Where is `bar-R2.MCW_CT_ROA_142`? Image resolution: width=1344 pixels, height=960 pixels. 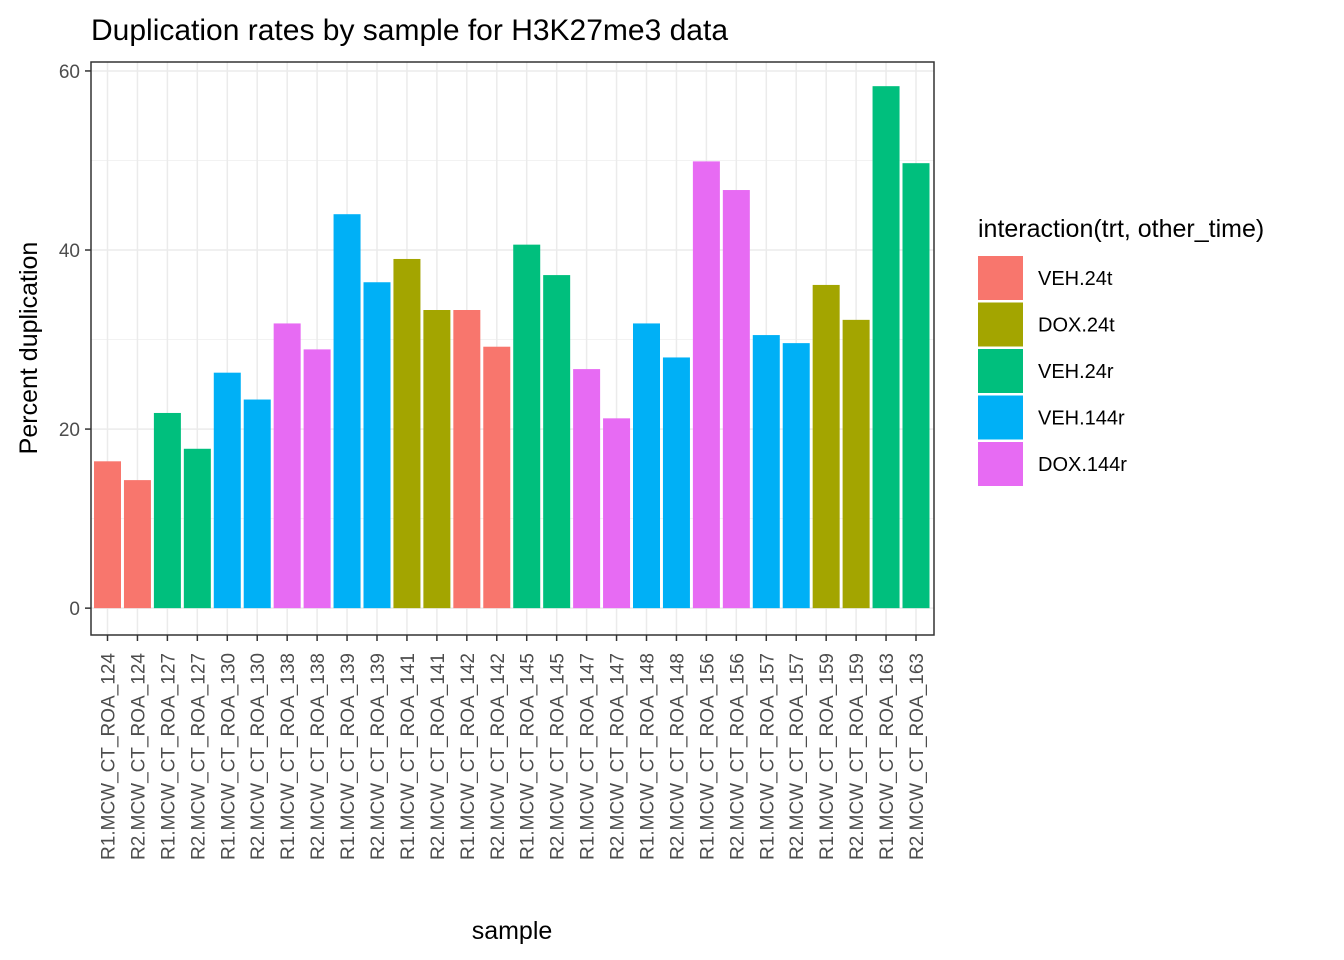
bar-R2.MCW_CT_ROA_142 is located at coordinates (497, 477).